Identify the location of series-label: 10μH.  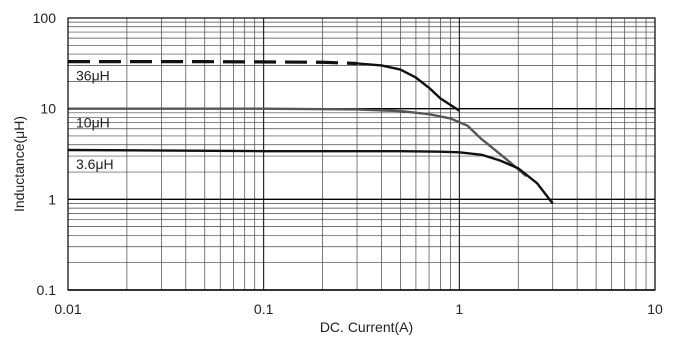
(93, 123).